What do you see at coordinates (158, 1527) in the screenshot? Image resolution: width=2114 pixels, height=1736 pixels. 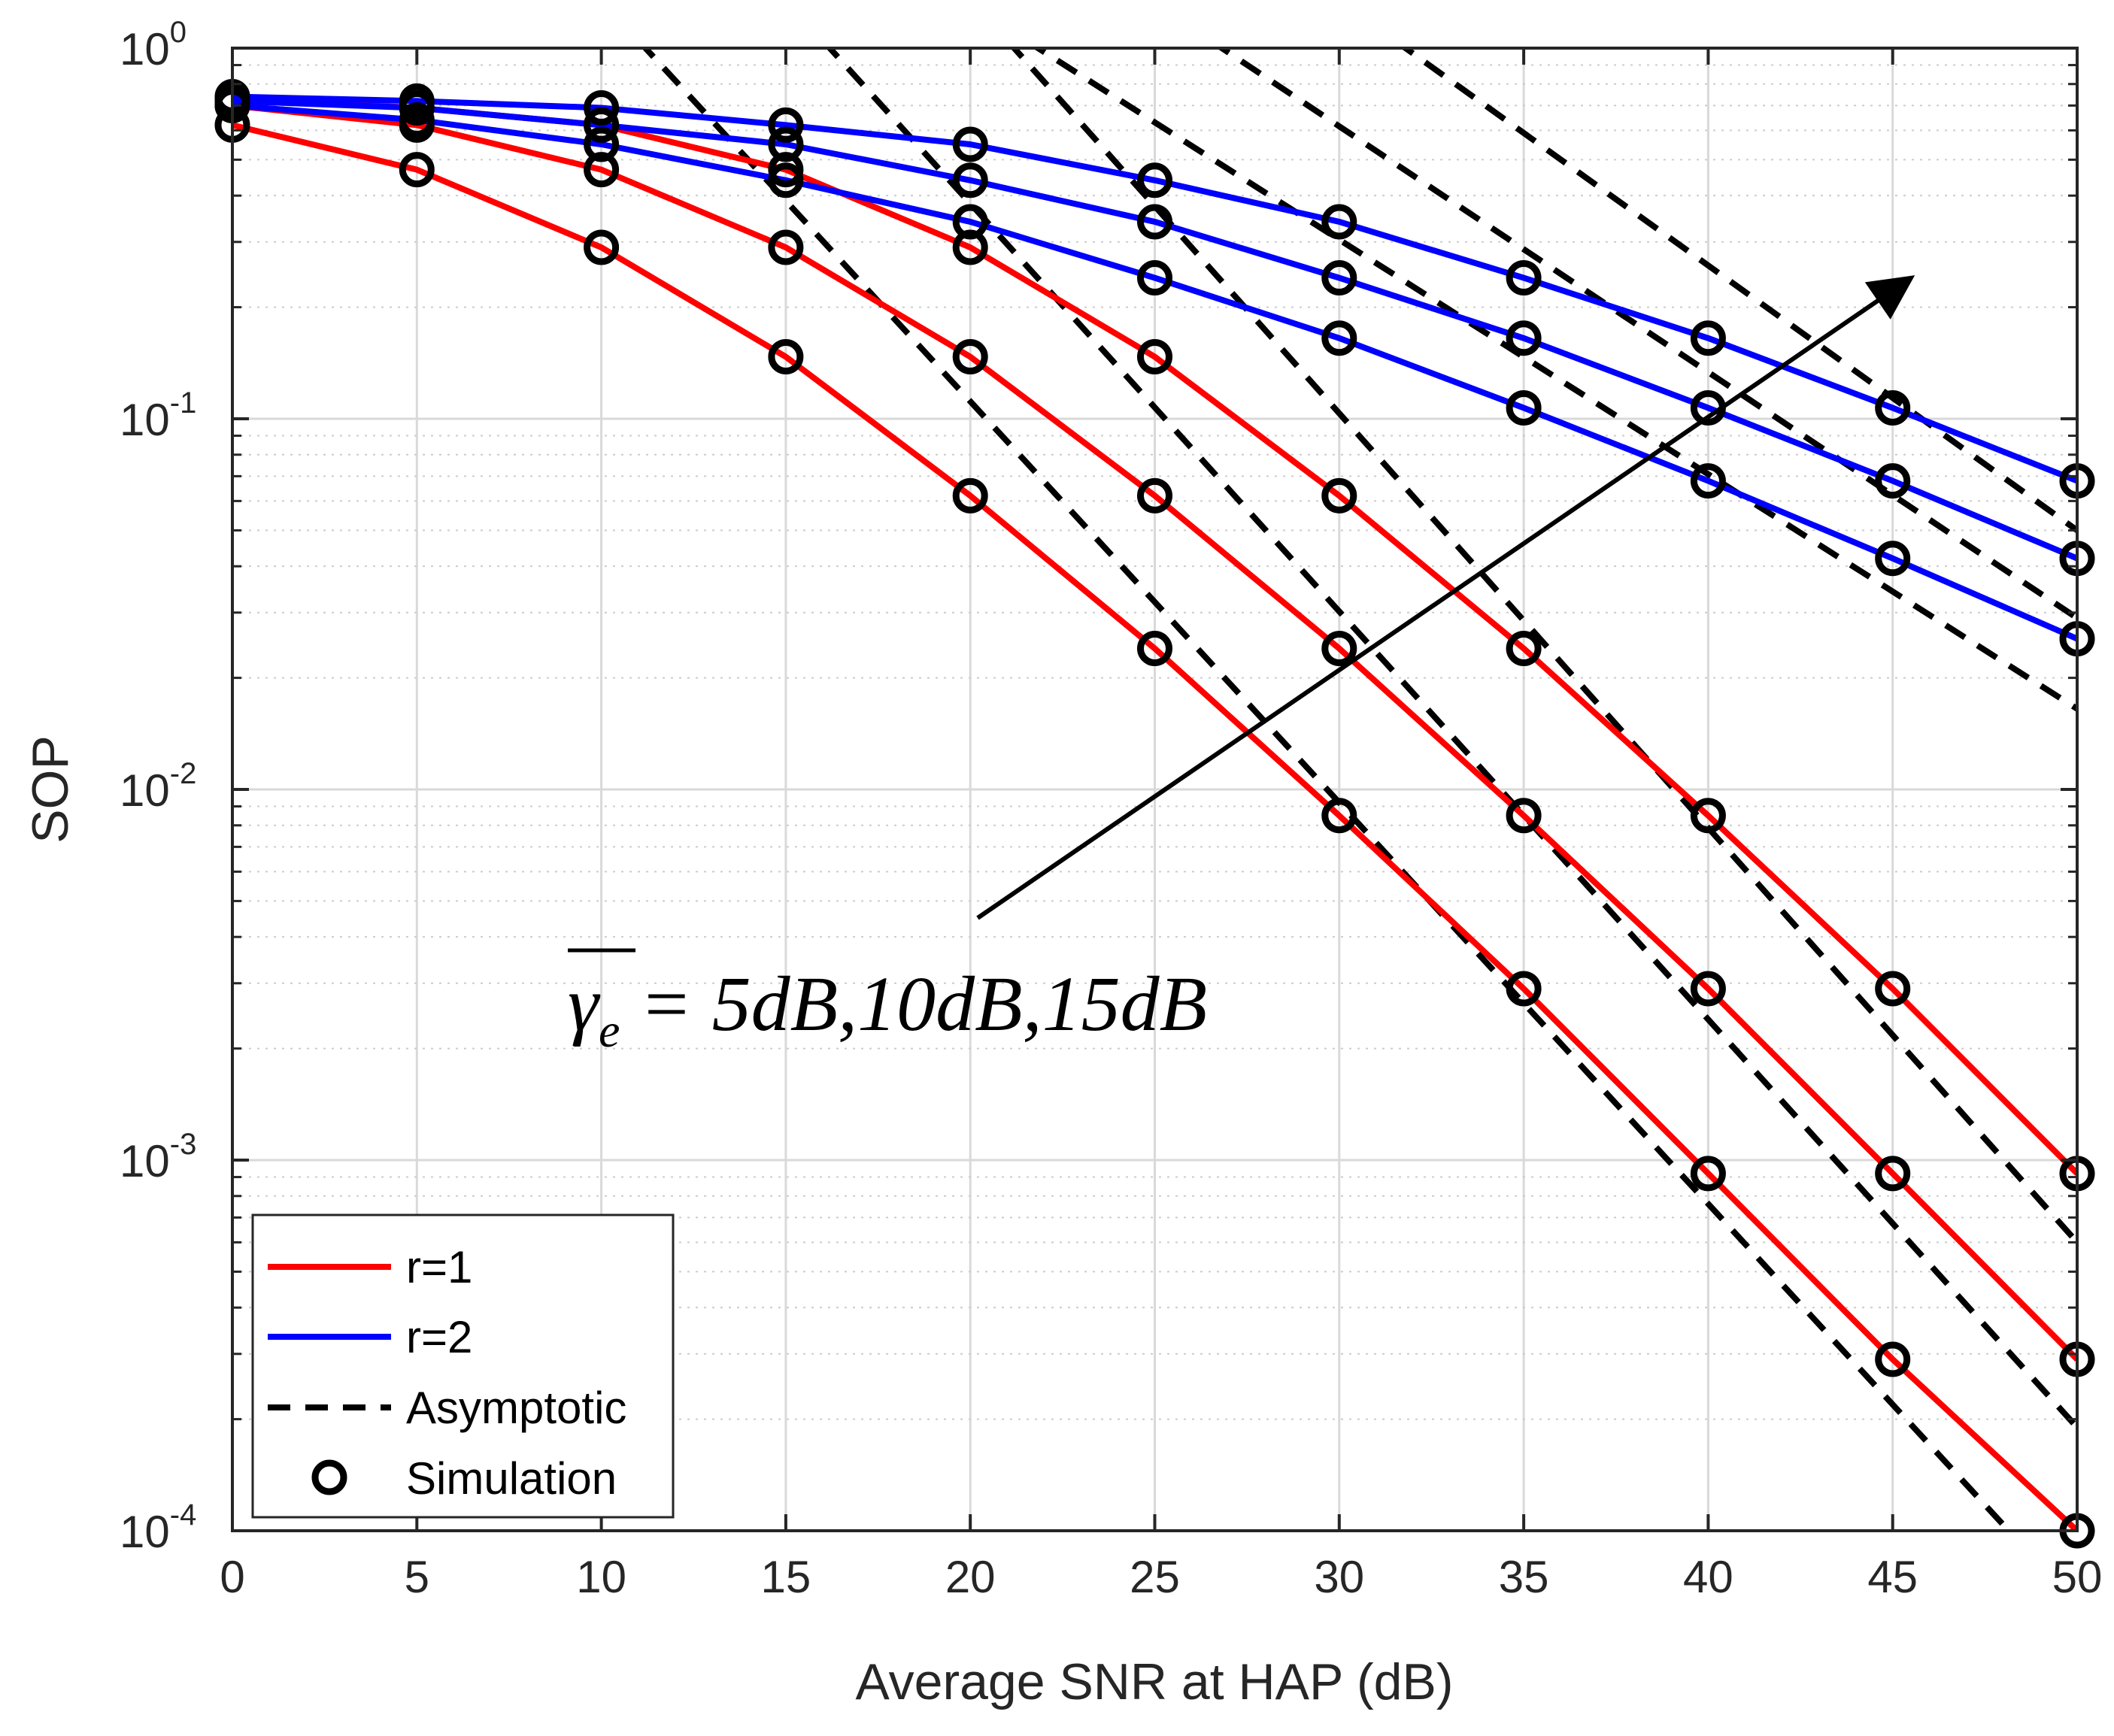 I see `y-tick-label: 10⁻⁴` at bounding box center [158, 1527].